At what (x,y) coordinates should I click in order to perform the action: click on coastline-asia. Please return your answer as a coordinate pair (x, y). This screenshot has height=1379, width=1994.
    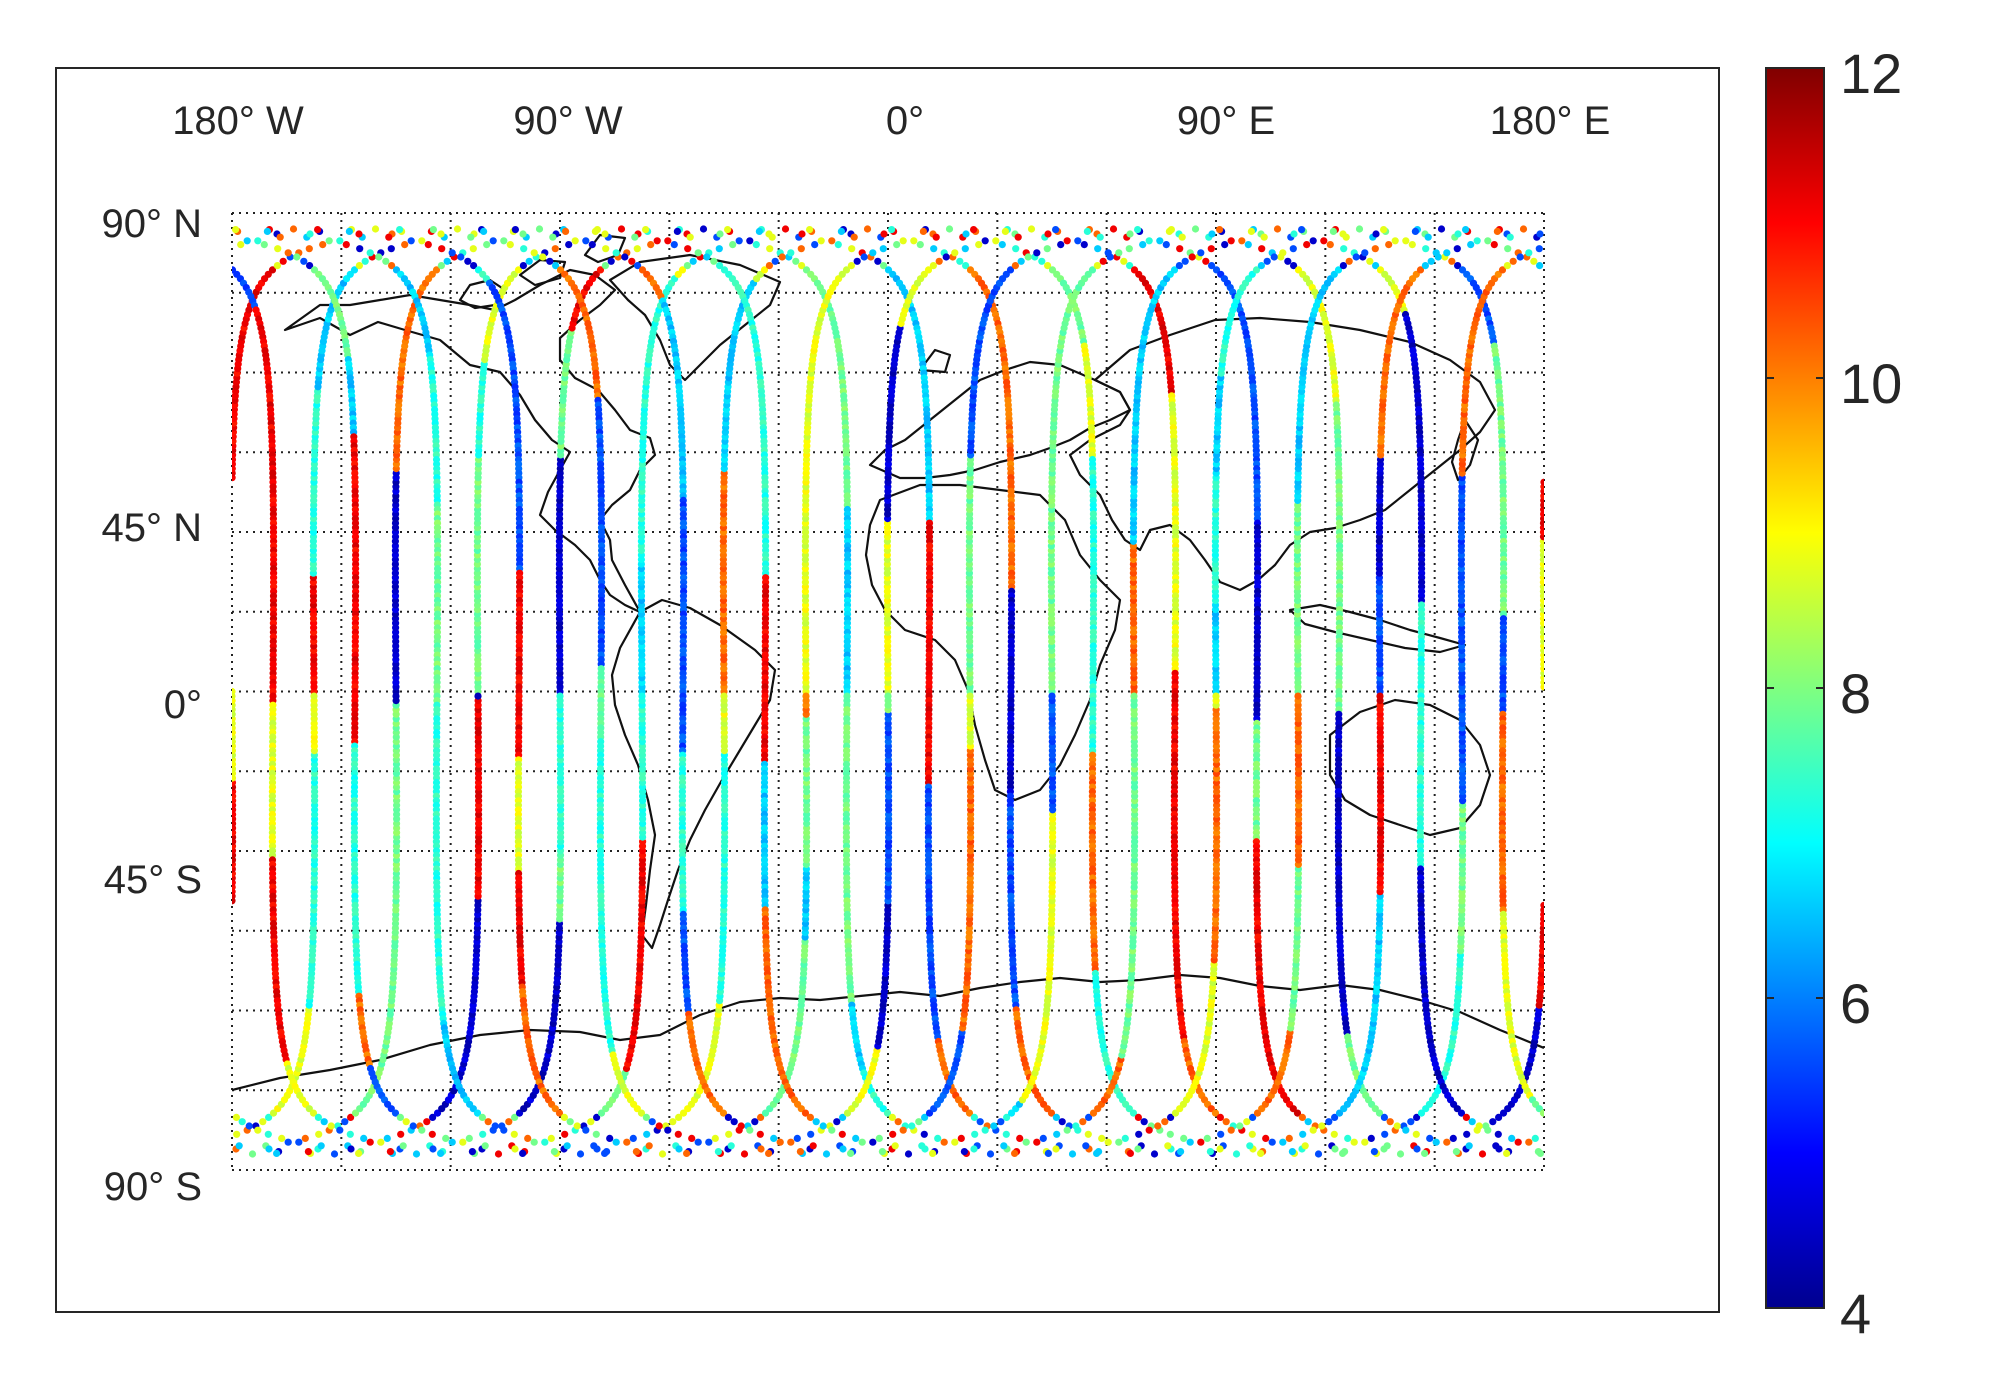
    Looking at the image, I should click on (1282, 454).